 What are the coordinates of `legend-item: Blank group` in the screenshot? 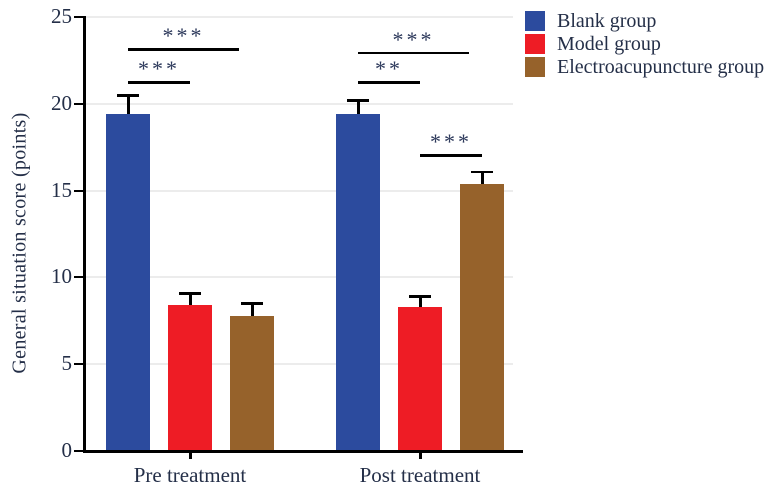 It's located at (644, 21).